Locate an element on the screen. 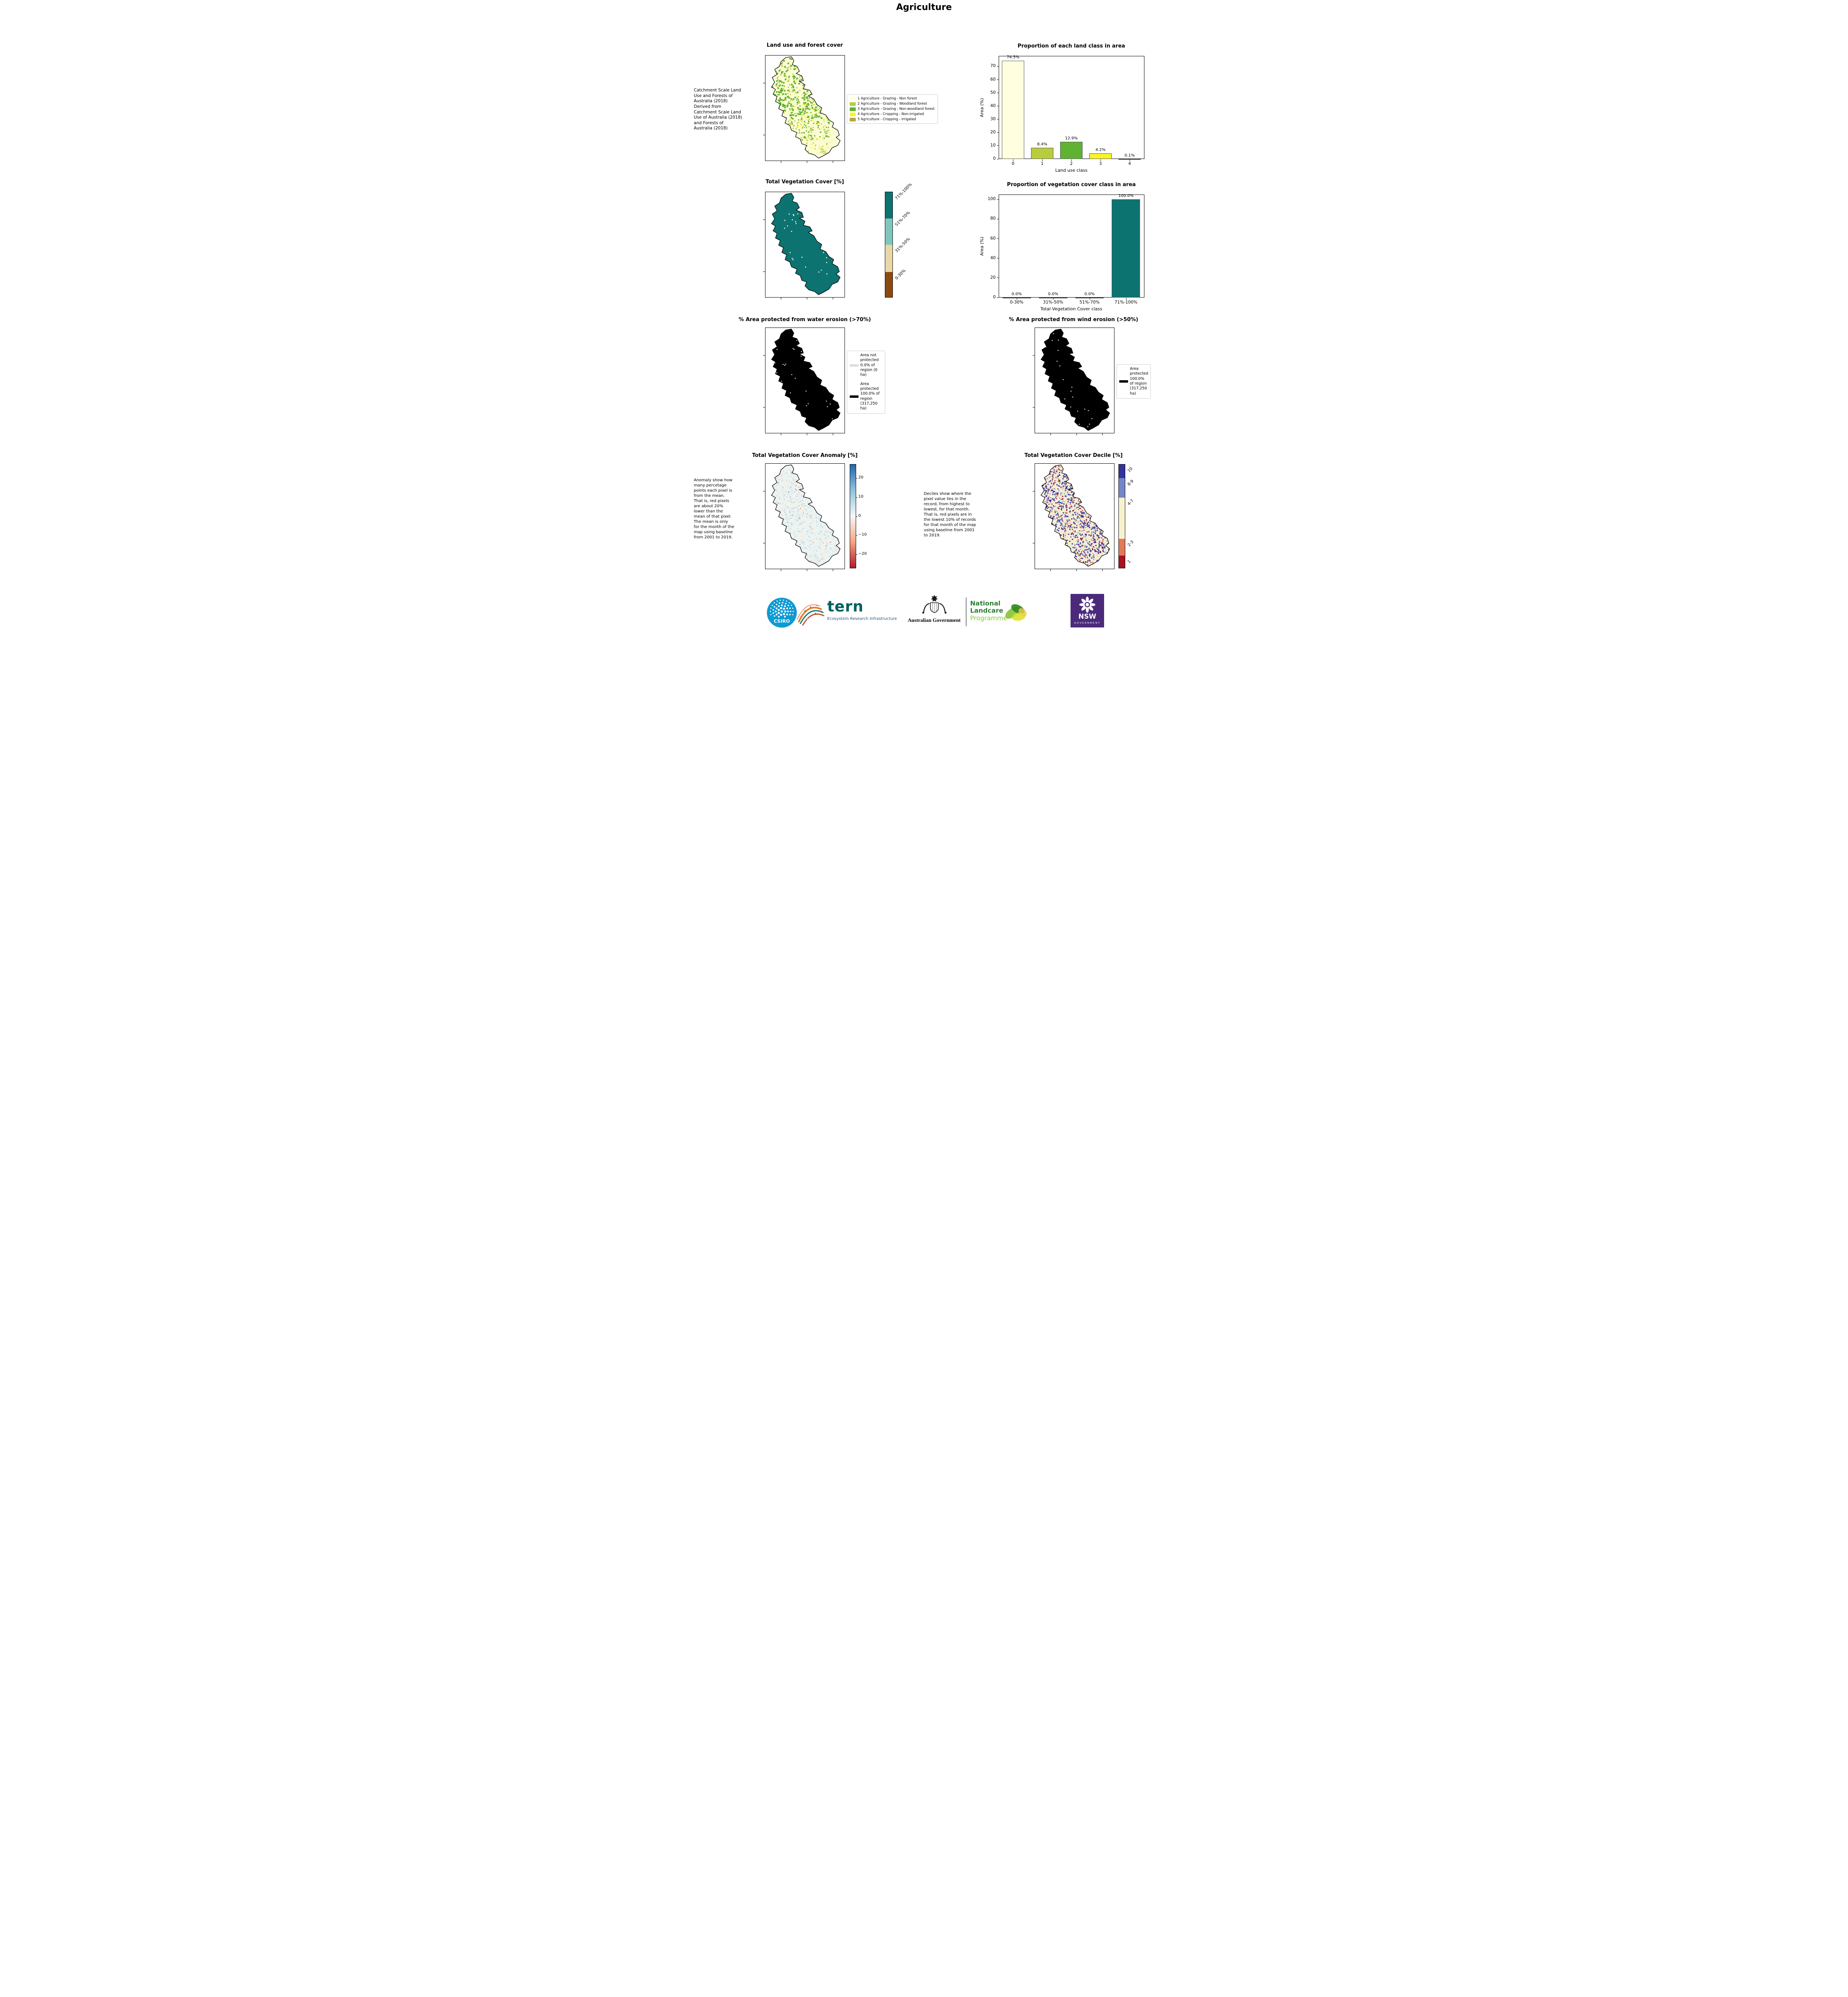  legend-item: 1 Agriculture - Grazing - Non forest is located at coordinates (892, 99).